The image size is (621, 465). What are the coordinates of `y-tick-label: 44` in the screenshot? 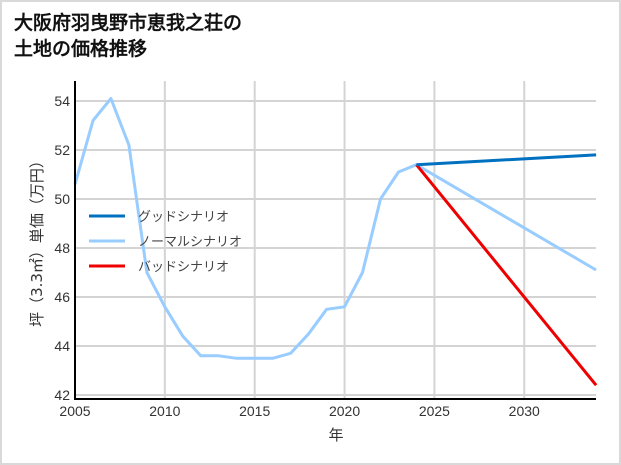 It's located at (62, 346).